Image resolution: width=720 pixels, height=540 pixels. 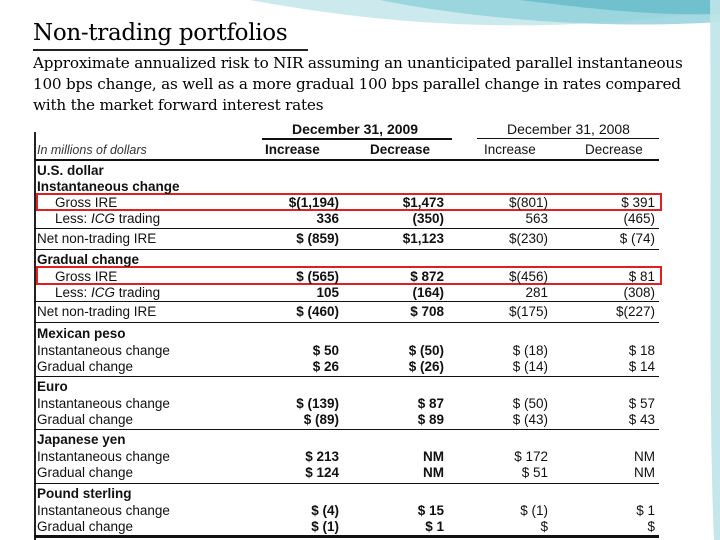 What do you see at coordinates (715, 270) in the screenshot?
I see `teal-edge-right` at bounding box center [715, 270].